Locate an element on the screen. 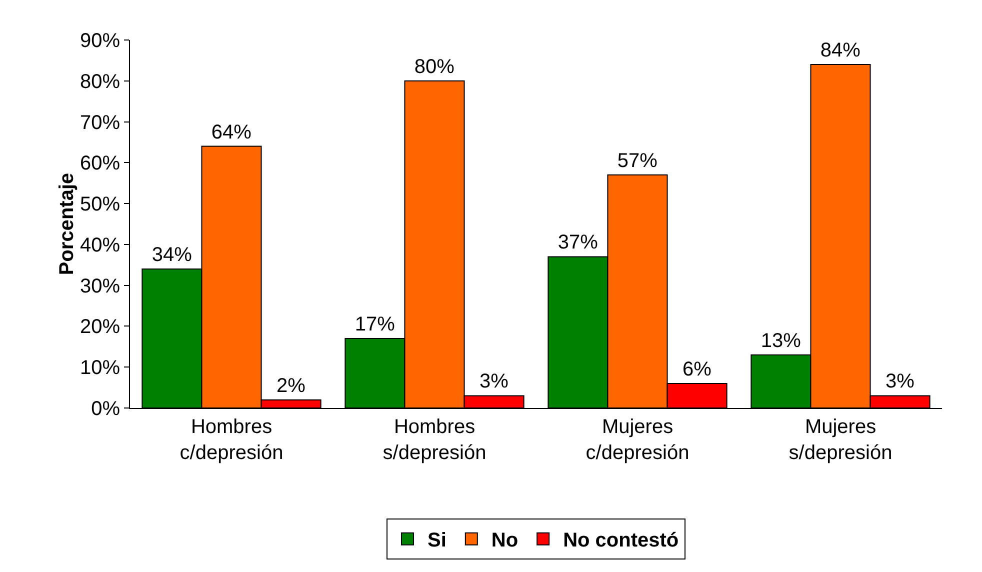 The image size is (982, 572). x-tick-label: Hombres s/depresión is located at coordinates (434, 440).